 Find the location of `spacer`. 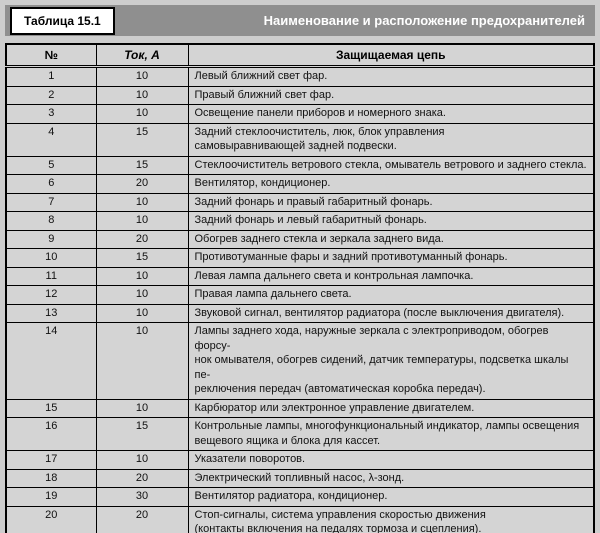

spacer is located at coordinates (300, 39).